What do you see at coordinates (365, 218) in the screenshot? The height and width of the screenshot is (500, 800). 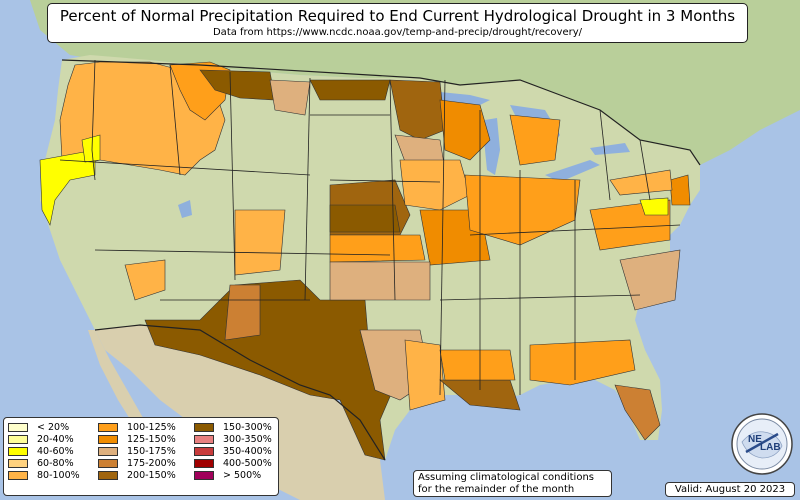 I see `ne-dark` at bounding box center [365, 218].